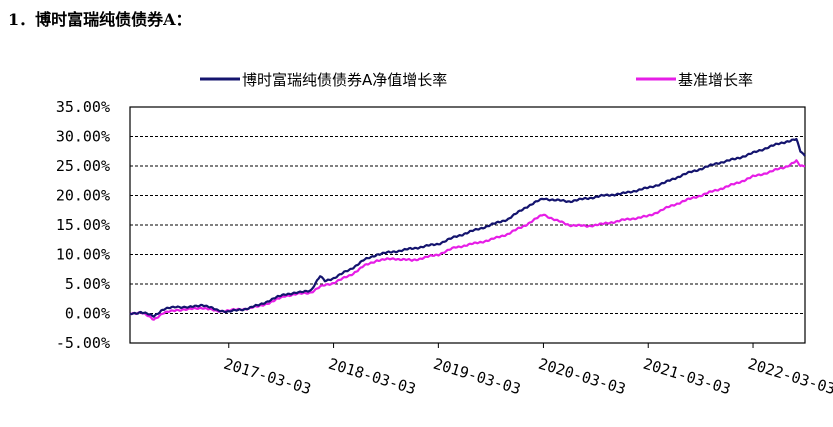 The width and height of the screenshot is (833, 427). What do you see at coordinates (268, 377) in the screenshot?
I see `x-tick-label: 2017-03-03` at bounding box center [268, 377].